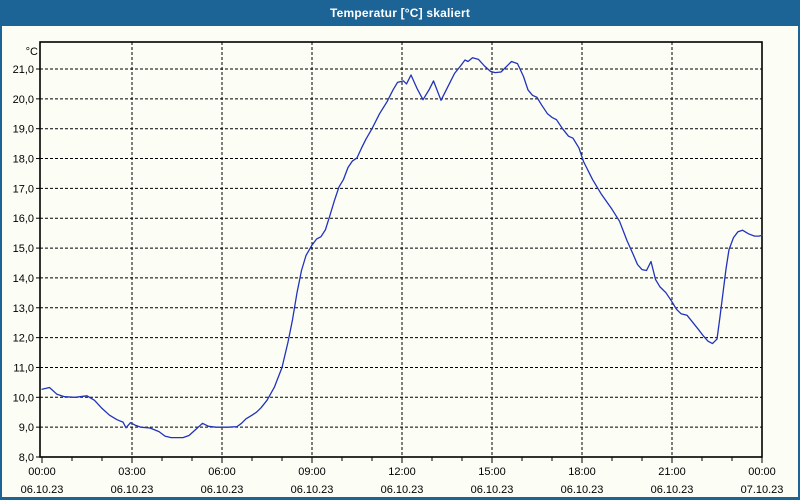  Describe the element at coordinates (26, 458) in the screenshot. I see `y-tick-label: 8,0` at that location.